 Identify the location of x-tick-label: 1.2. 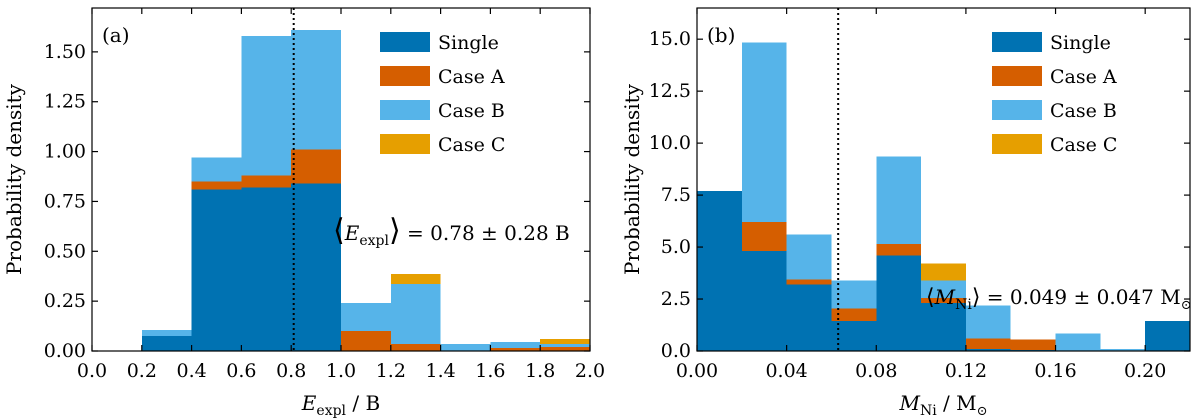
(391, 371).